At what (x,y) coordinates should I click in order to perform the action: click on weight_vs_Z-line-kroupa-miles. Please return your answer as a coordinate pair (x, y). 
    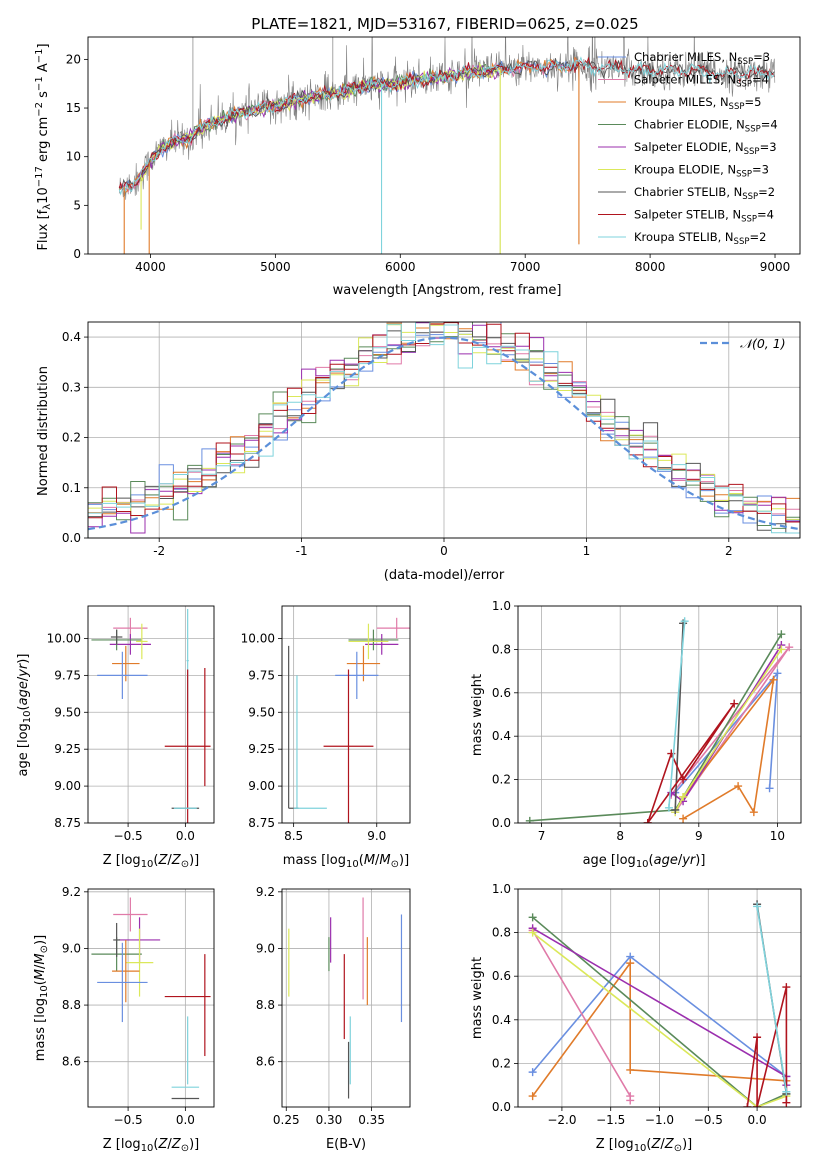
    Looking at the image, I should click on (659, 1028).